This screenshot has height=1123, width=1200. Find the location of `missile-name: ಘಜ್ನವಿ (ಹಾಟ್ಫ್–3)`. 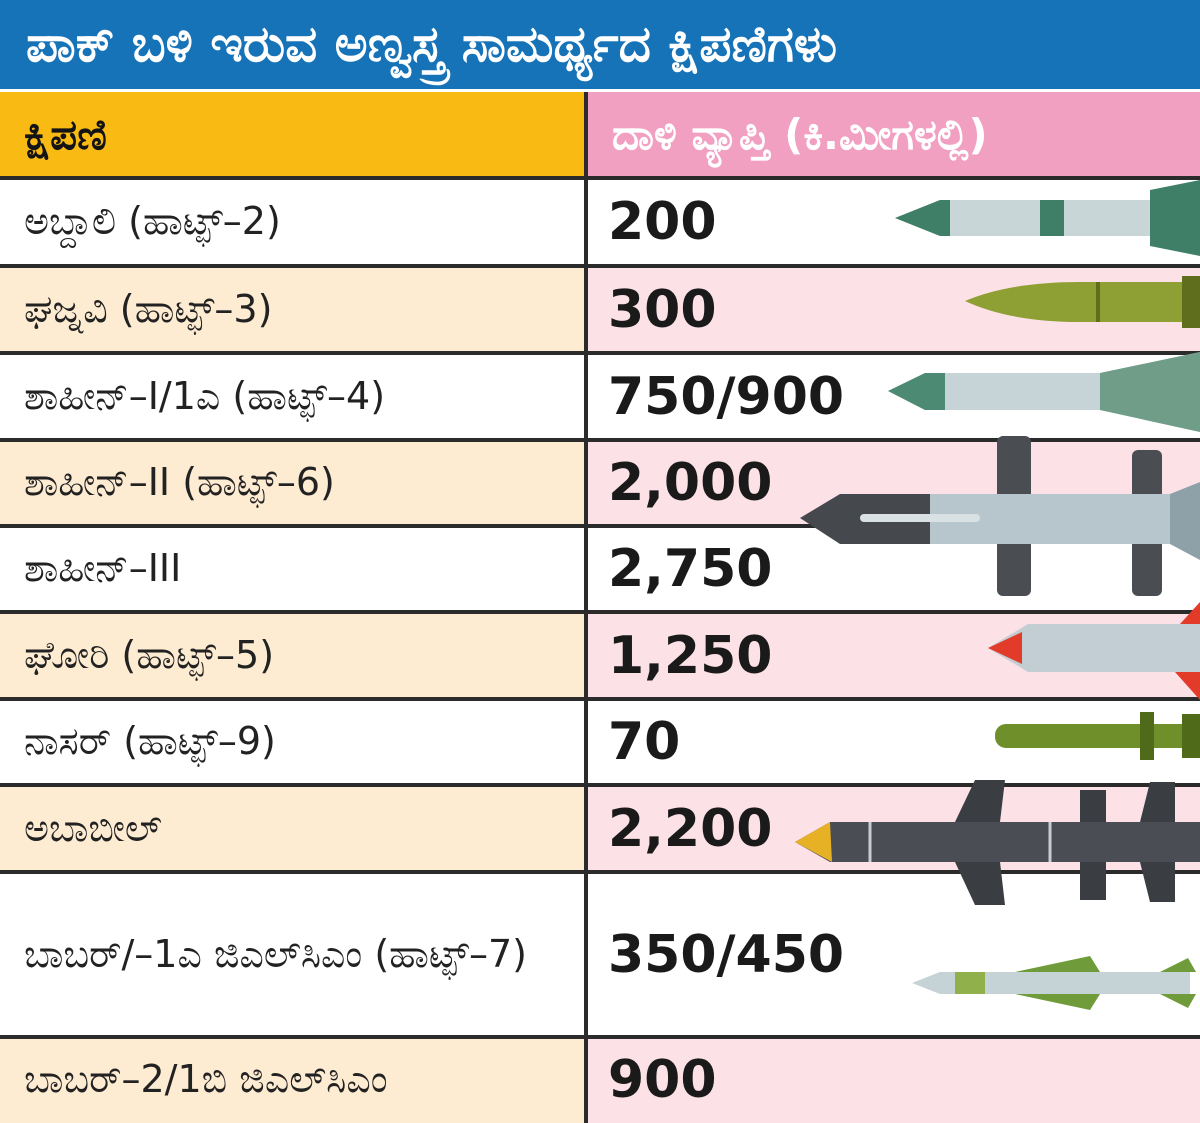

missile-name: ಘಜ್ನವಿ (ಹಾಟ್ಫ್–3) is located at coordinates (292, 309).